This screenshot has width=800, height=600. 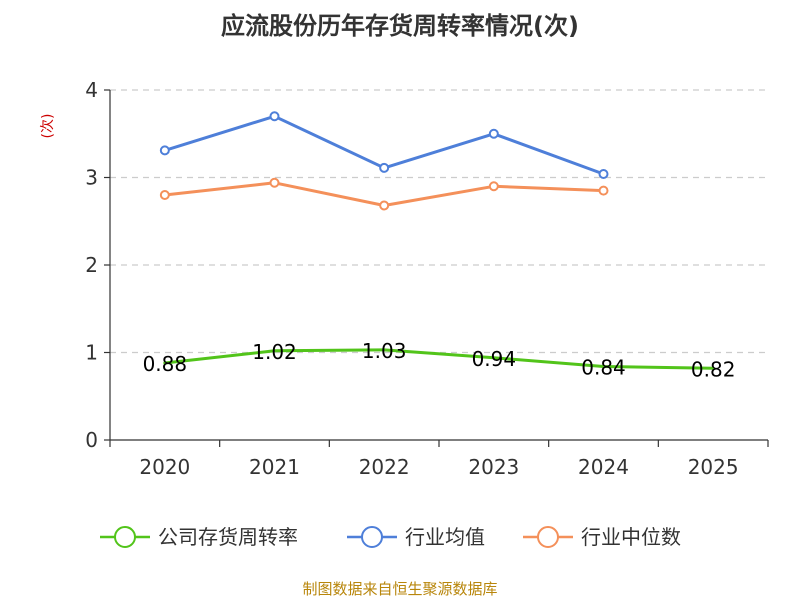 I want to click on x-tick-label: 2025, so click(x=713, y=467).